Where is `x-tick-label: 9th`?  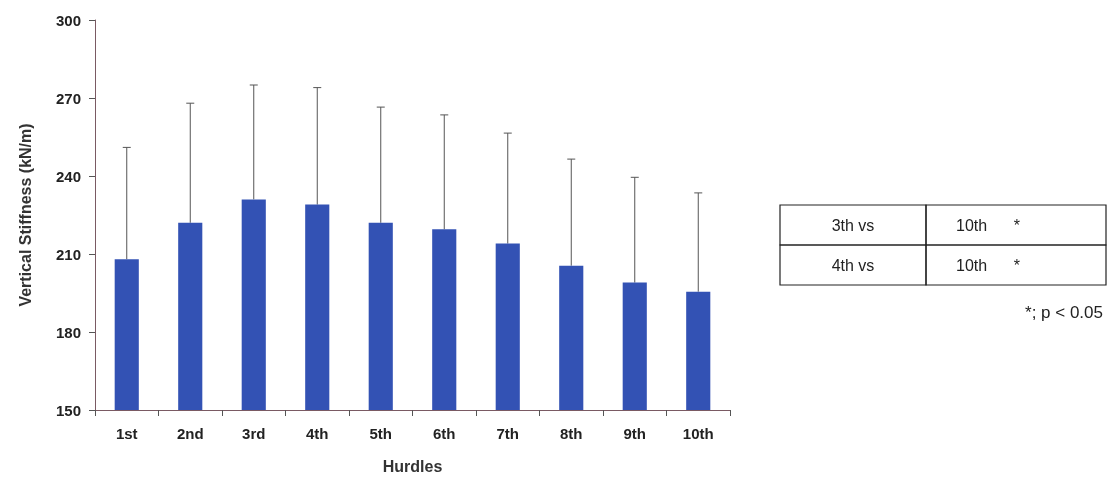
x-tick-label: 9th is located at coordinates (634, 433).